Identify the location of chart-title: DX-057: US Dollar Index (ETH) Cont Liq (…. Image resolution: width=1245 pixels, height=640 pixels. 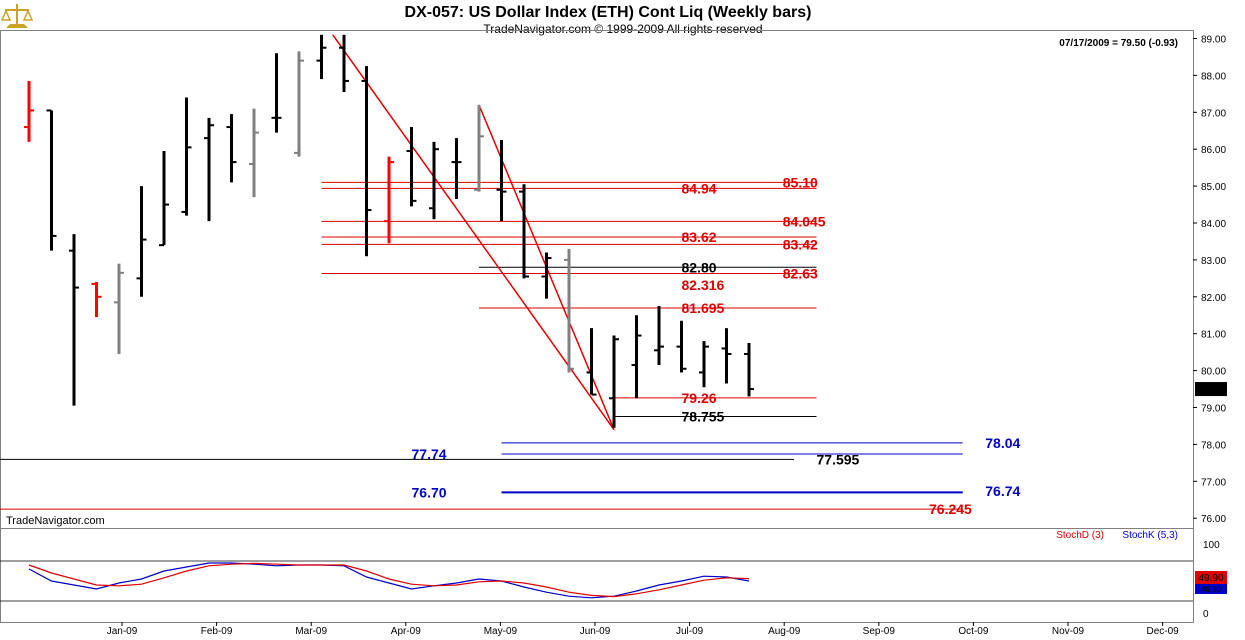
(608, 12).